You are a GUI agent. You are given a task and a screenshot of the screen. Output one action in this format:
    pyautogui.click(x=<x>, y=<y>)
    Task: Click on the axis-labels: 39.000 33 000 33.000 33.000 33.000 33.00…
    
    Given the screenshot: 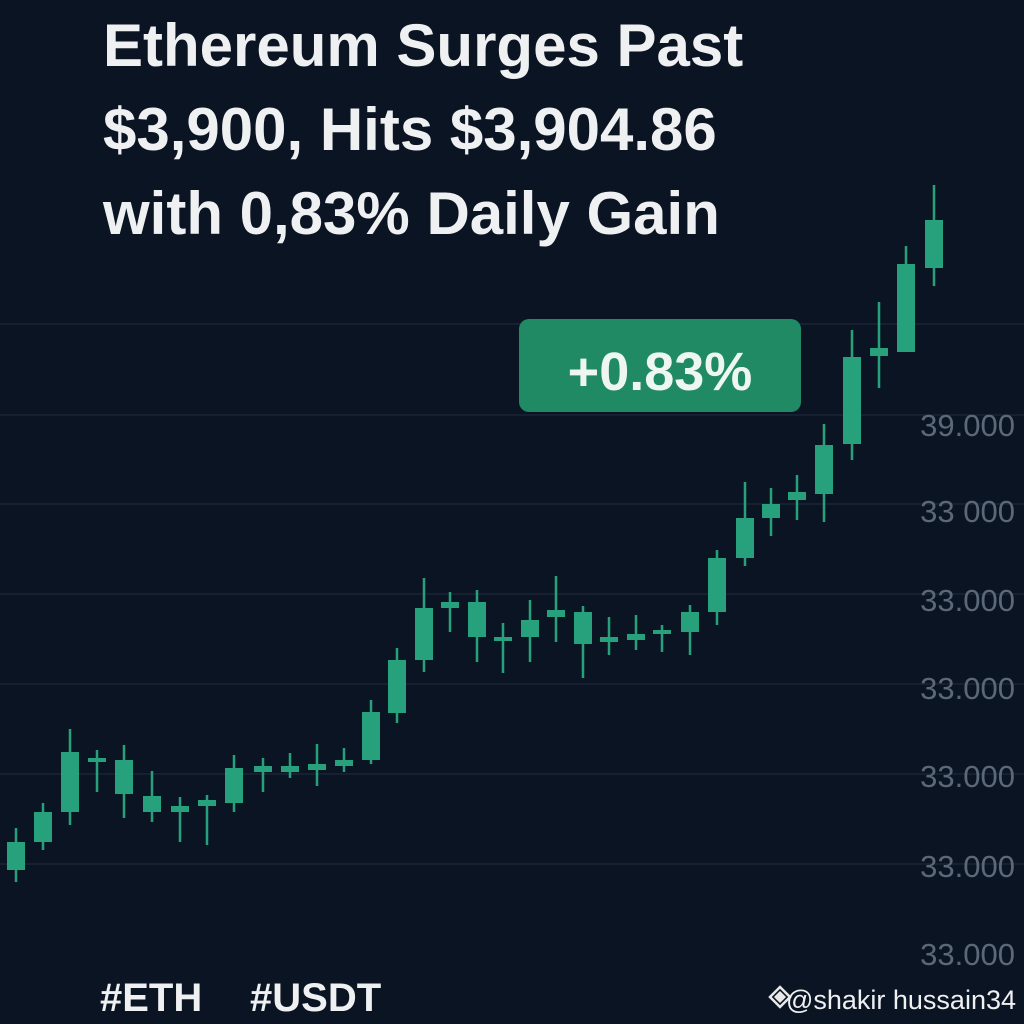 What is the action you would take?
    pyautogui.click(x=967, y=690)
    